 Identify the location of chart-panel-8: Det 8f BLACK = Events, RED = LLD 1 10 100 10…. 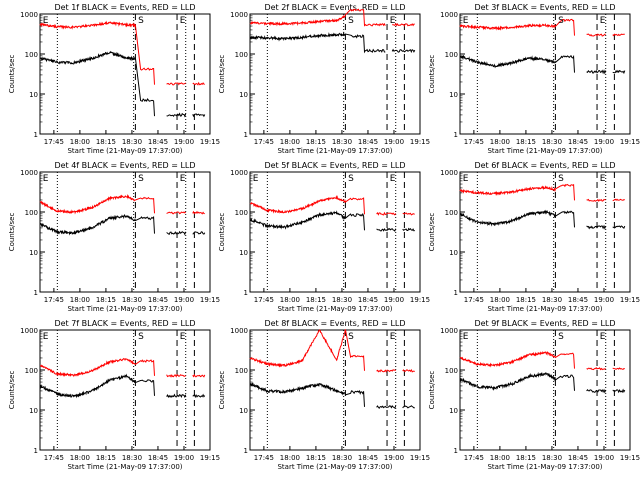
(324, 395).